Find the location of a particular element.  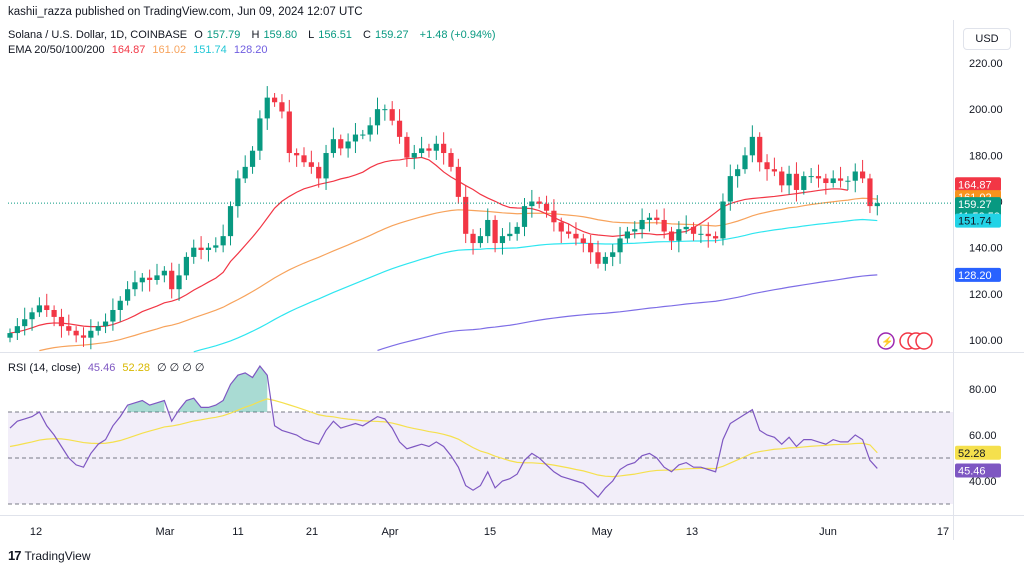

time-axis-tick: Apr is located at coordinates (389, 532).